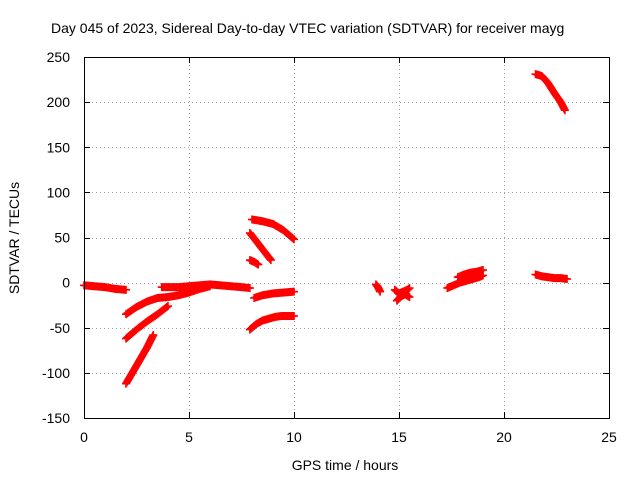 The height and width of the screenshot is (480, 640). I want to click on series-arc9, so click(260, 246).